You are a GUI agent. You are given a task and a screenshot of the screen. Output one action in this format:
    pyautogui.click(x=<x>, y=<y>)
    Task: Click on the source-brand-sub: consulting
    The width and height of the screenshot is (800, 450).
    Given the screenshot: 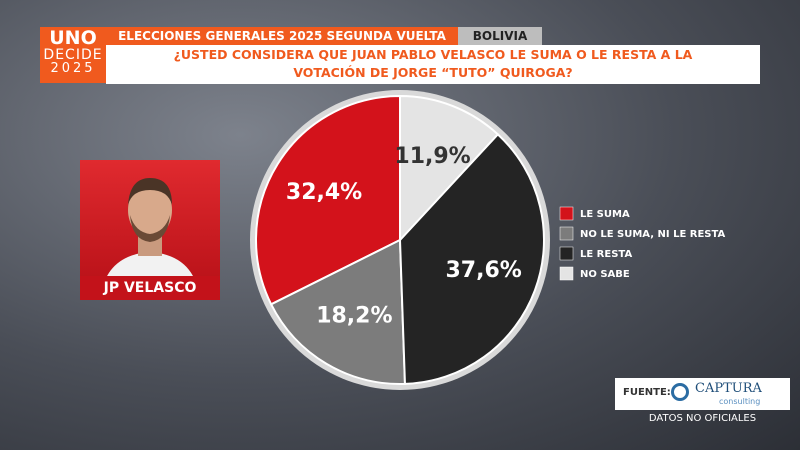 What is the action you would take?
    pyautogui.click(x=740, y=401)
    